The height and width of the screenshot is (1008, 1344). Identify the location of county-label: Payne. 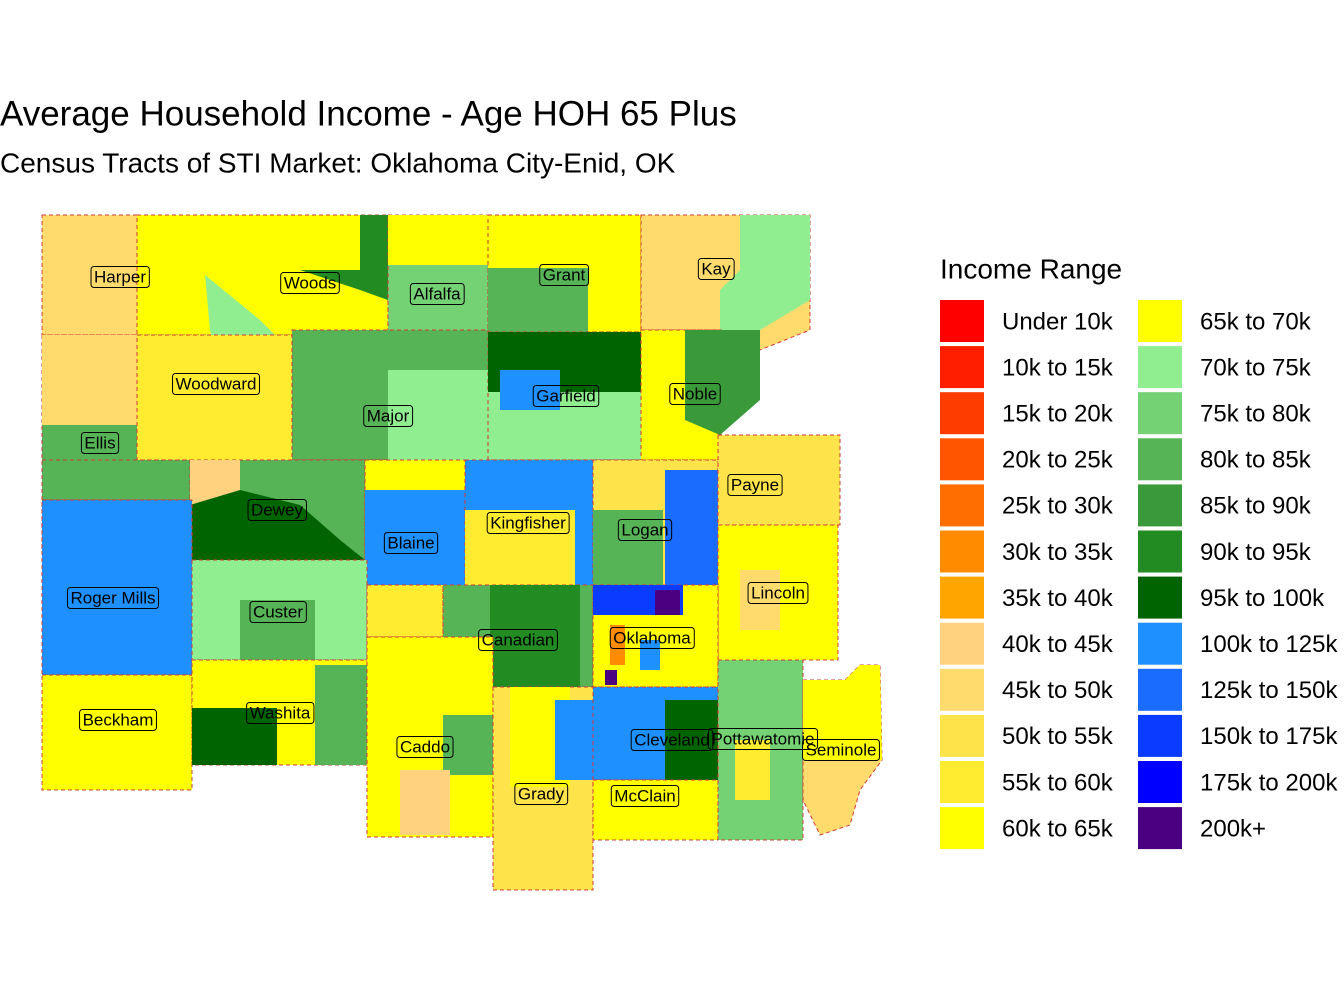
(755, 484).